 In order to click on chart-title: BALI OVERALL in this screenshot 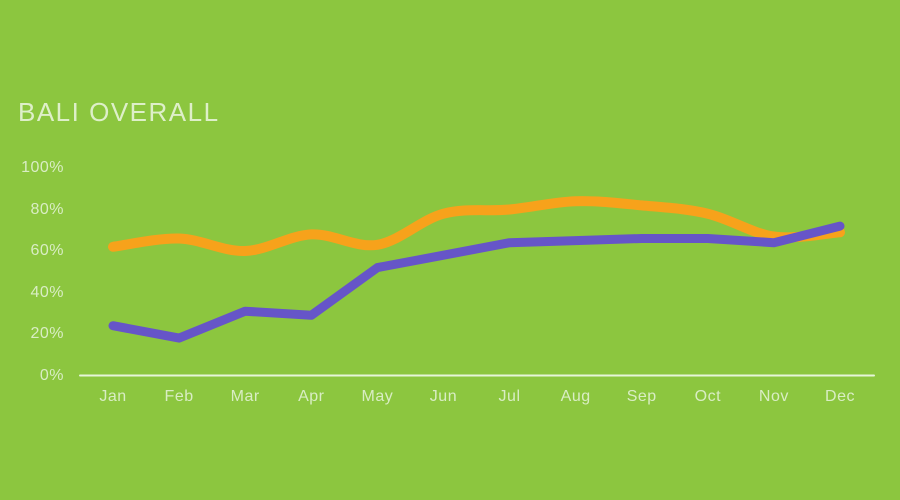, I will do `click(119, 112)`.